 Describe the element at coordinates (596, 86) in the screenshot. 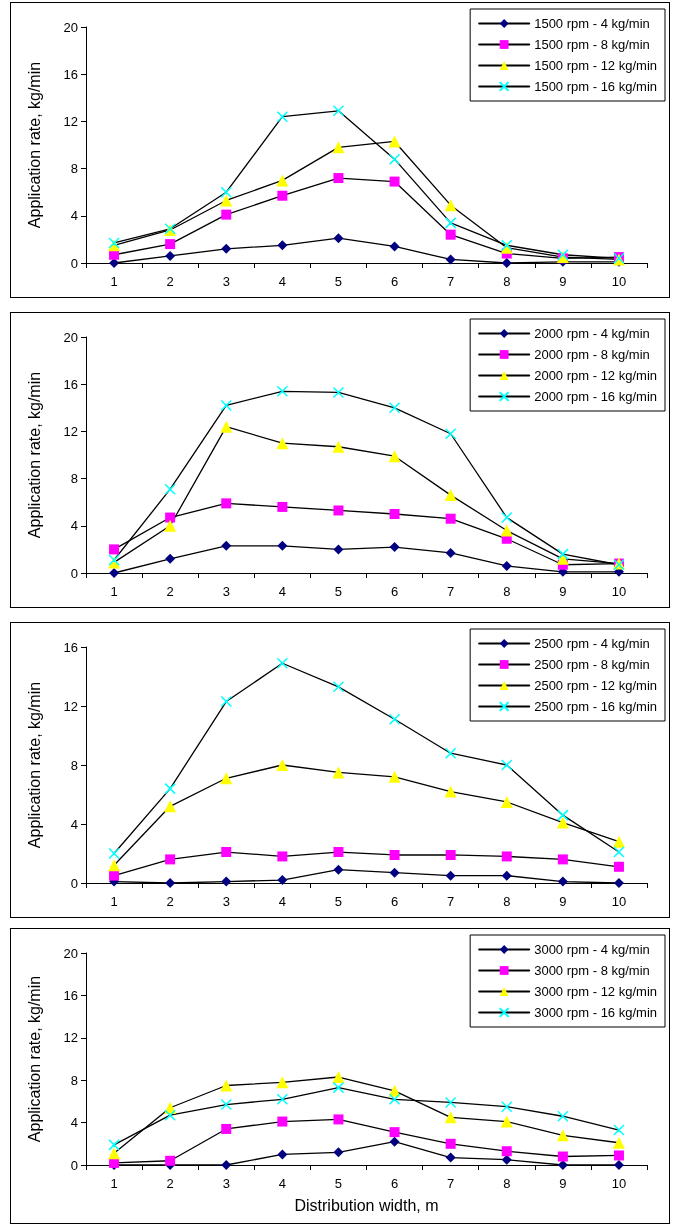

I see `legend-label: 1500 rpm - 16 kg/min` at that location.